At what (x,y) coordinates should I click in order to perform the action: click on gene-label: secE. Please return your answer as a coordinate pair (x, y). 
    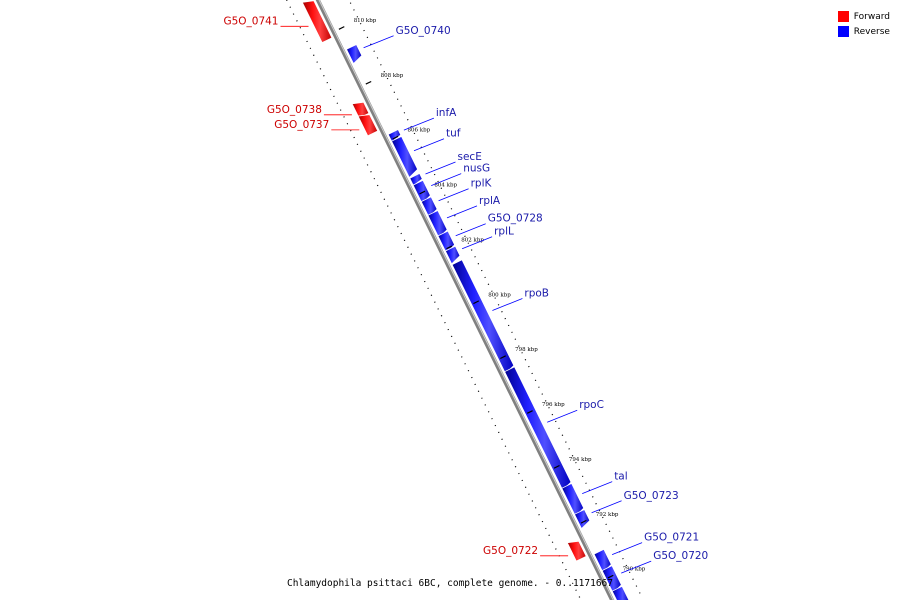
    Looking at the image, I should click on (470, 157).